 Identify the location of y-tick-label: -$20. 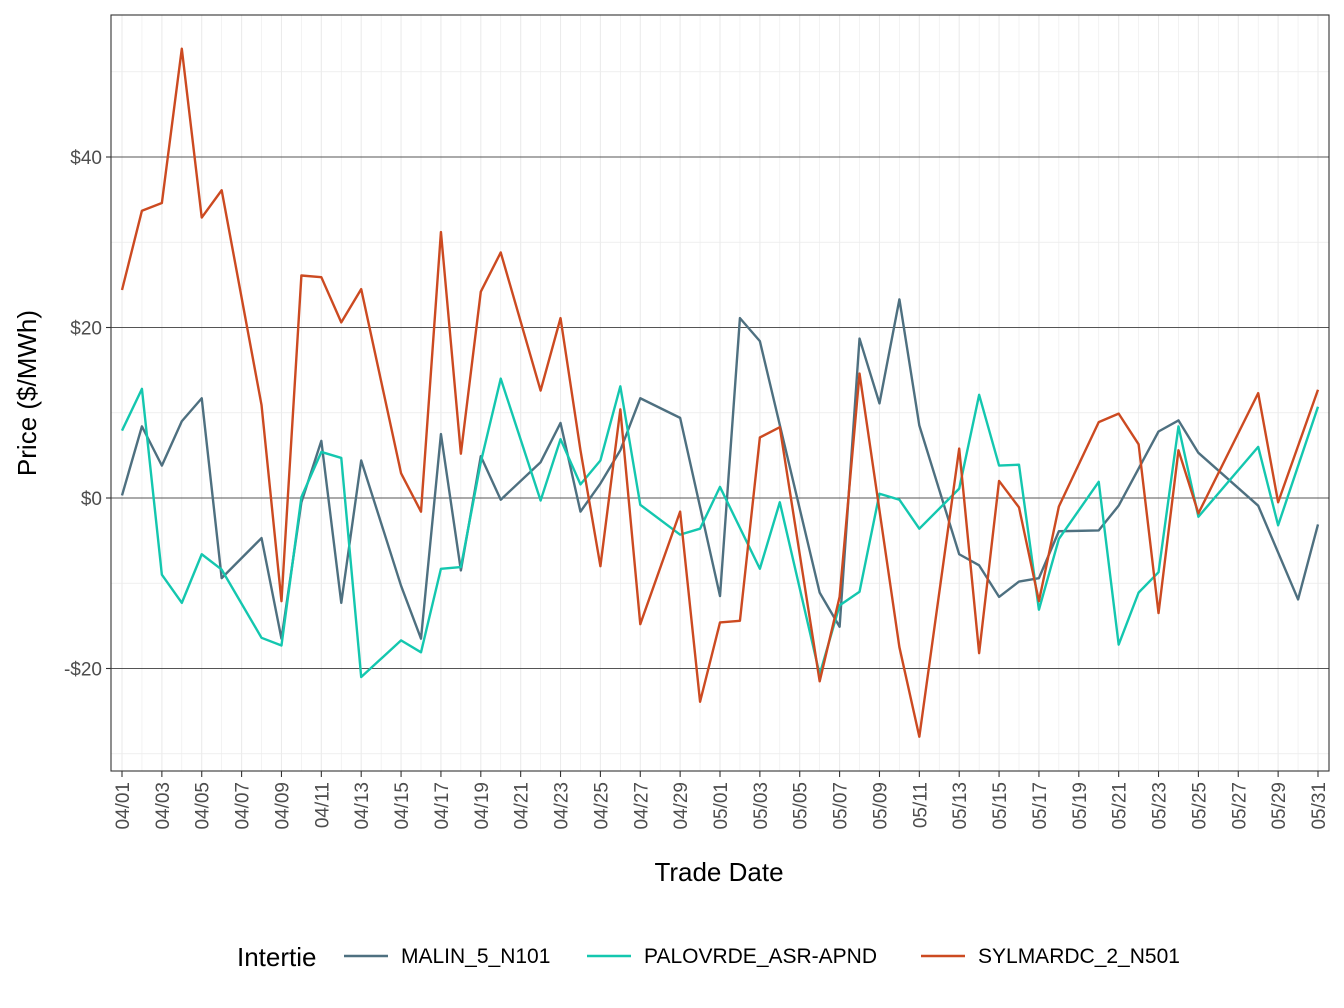
(83, 670).